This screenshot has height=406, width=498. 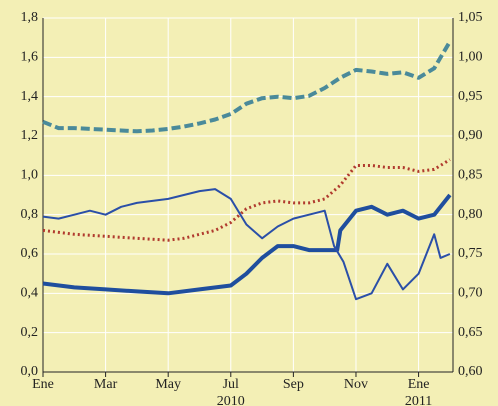 I want to click on y2-tick-label: 1,00, so click(x=470, y=57).